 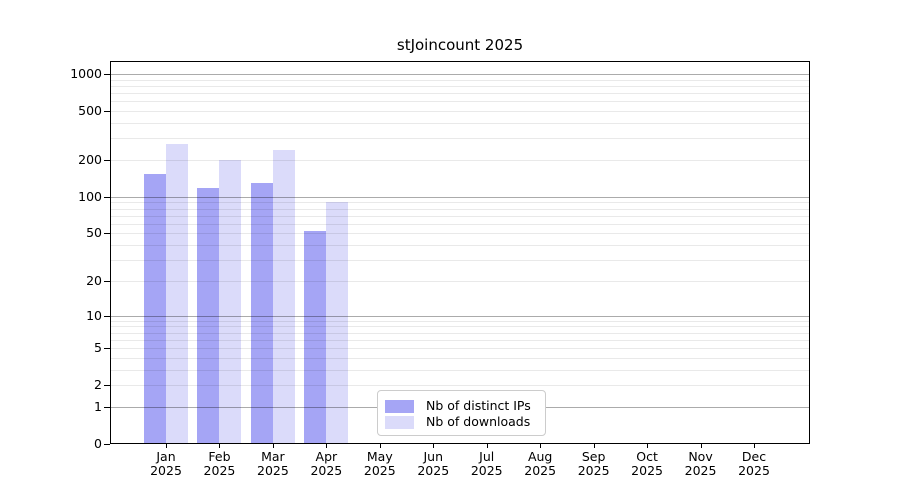 I want to click on x-tick-label: Mar 2025, so click(x=273, y=463).